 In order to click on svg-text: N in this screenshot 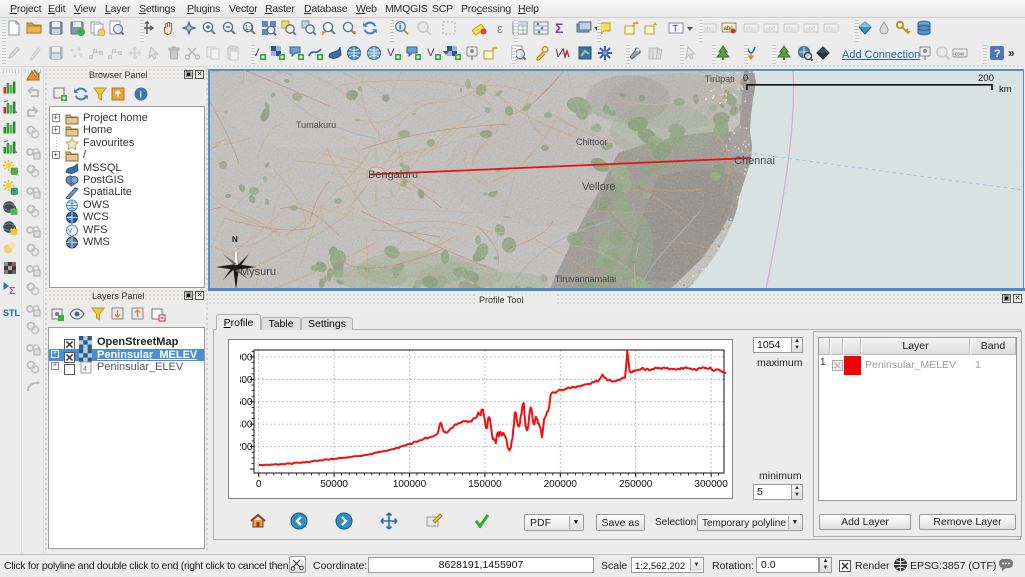, I will do `click(235, 239)`.